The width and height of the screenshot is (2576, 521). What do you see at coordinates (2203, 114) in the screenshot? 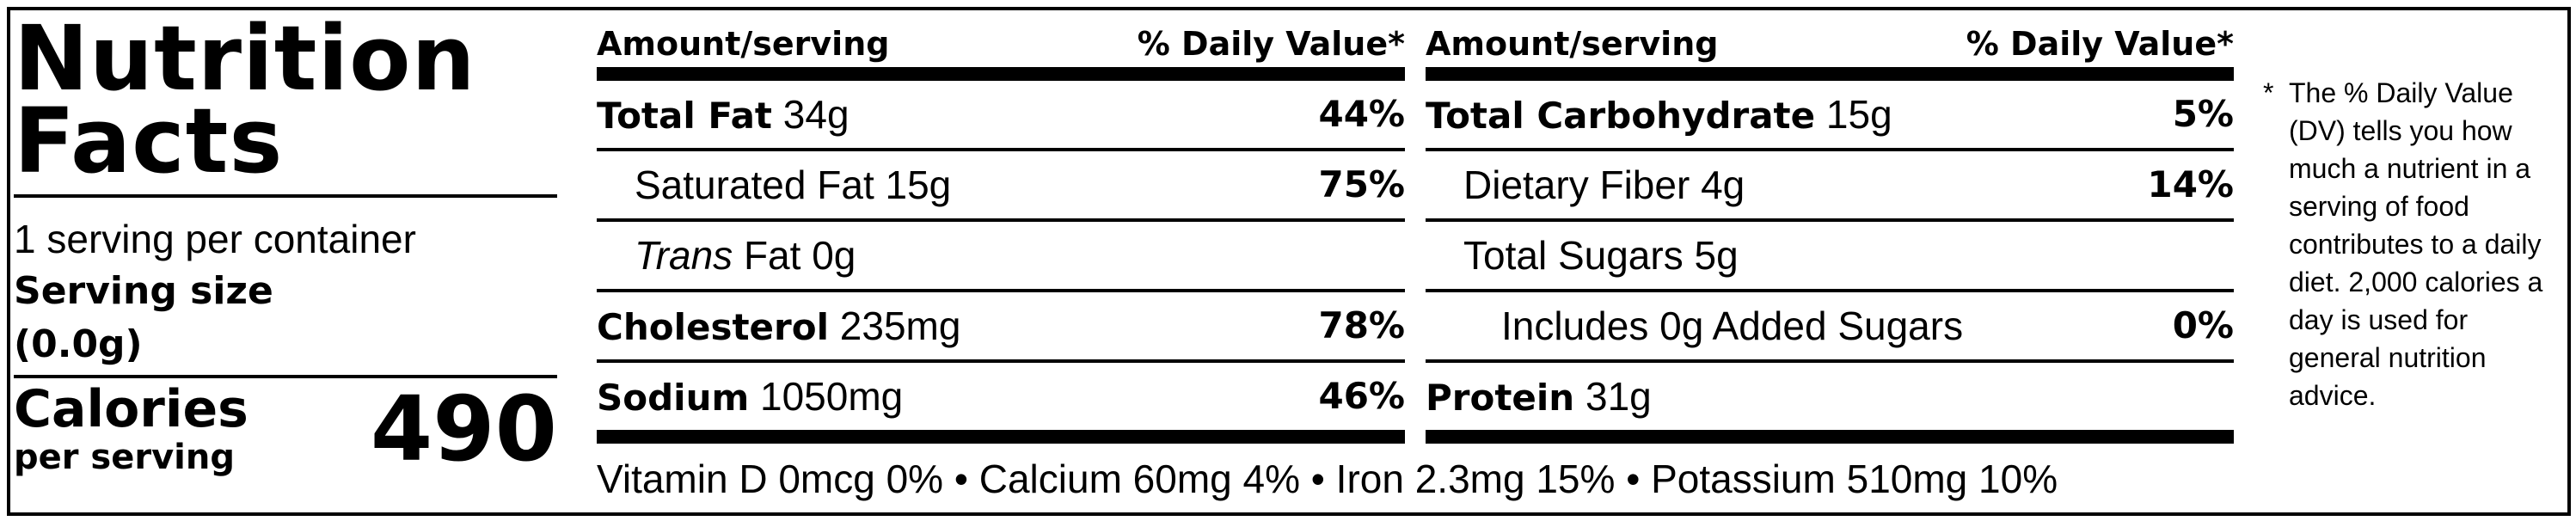
I see `nutrient-dv: 5%` at bounding box center [2203, 114].